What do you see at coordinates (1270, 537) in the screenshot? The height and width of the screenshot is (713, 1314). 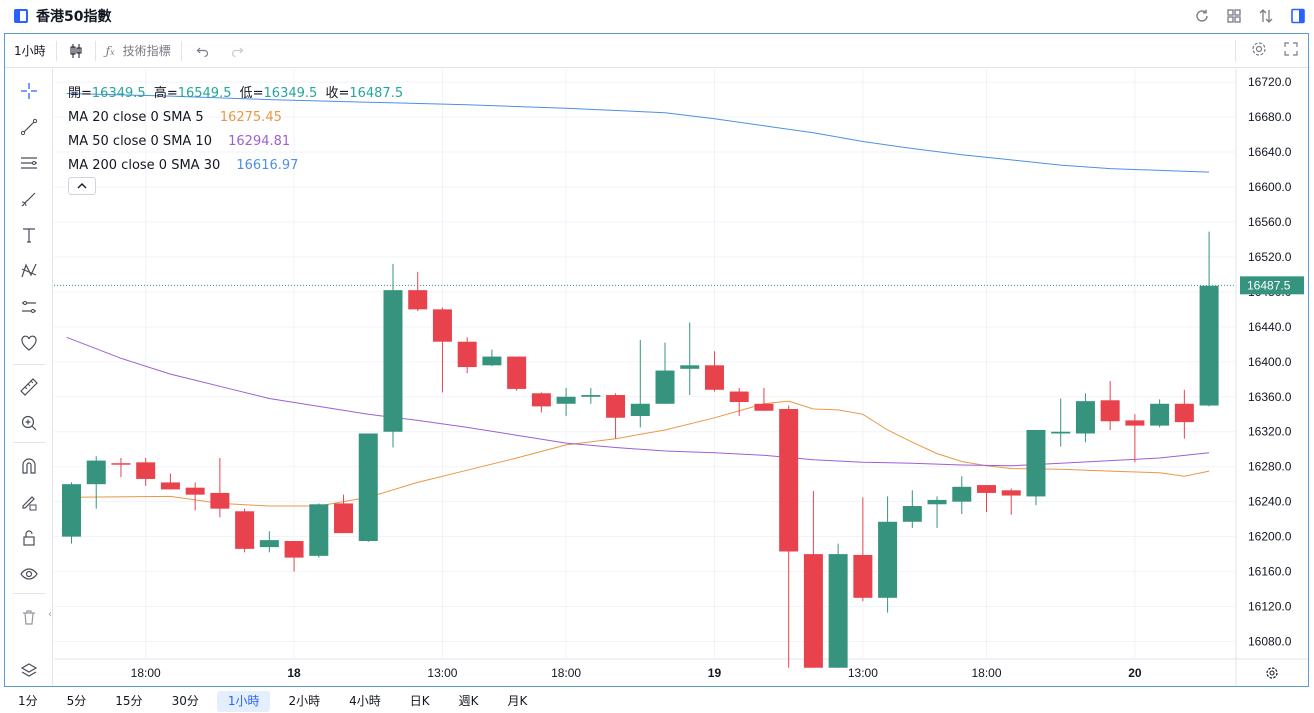 I see `price-tick-label: 16200.0` at bounding box center [1270, 537].